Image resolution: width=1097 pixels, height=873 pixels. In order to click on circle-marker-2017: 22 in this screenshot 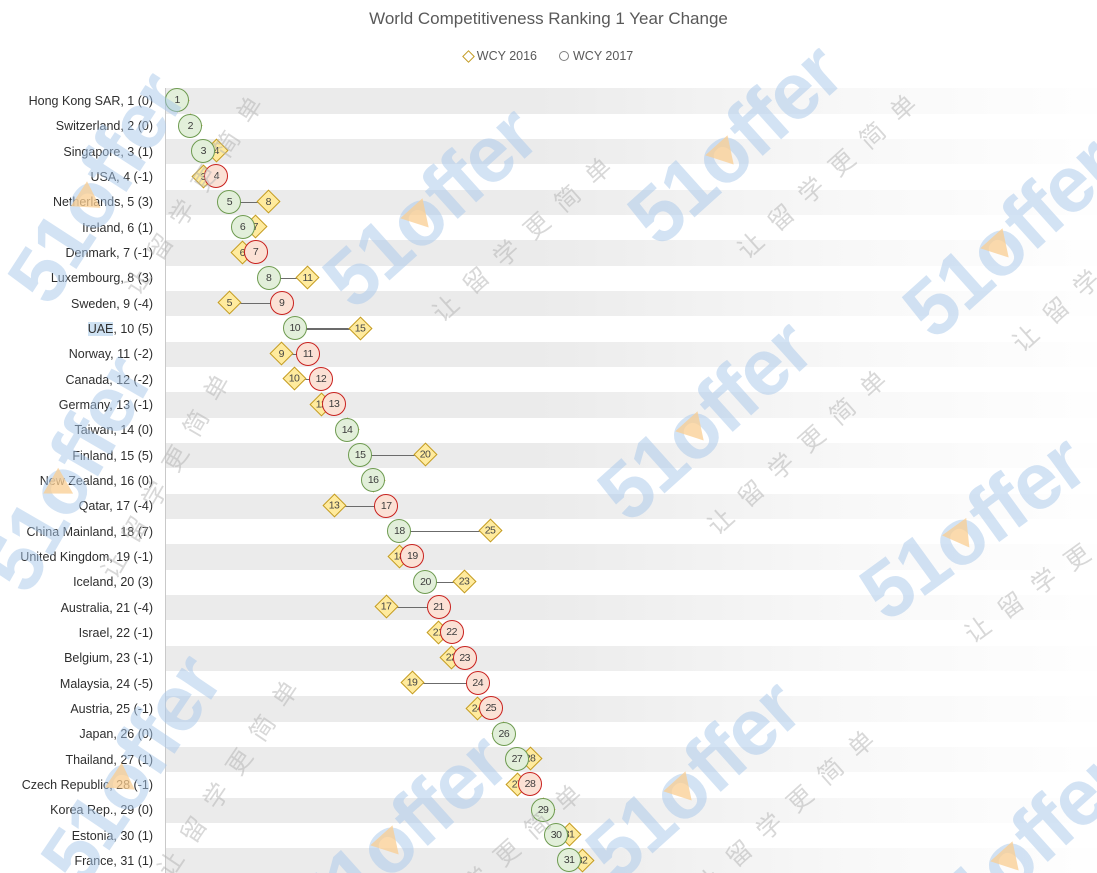, I will do `click(451, 632)`.